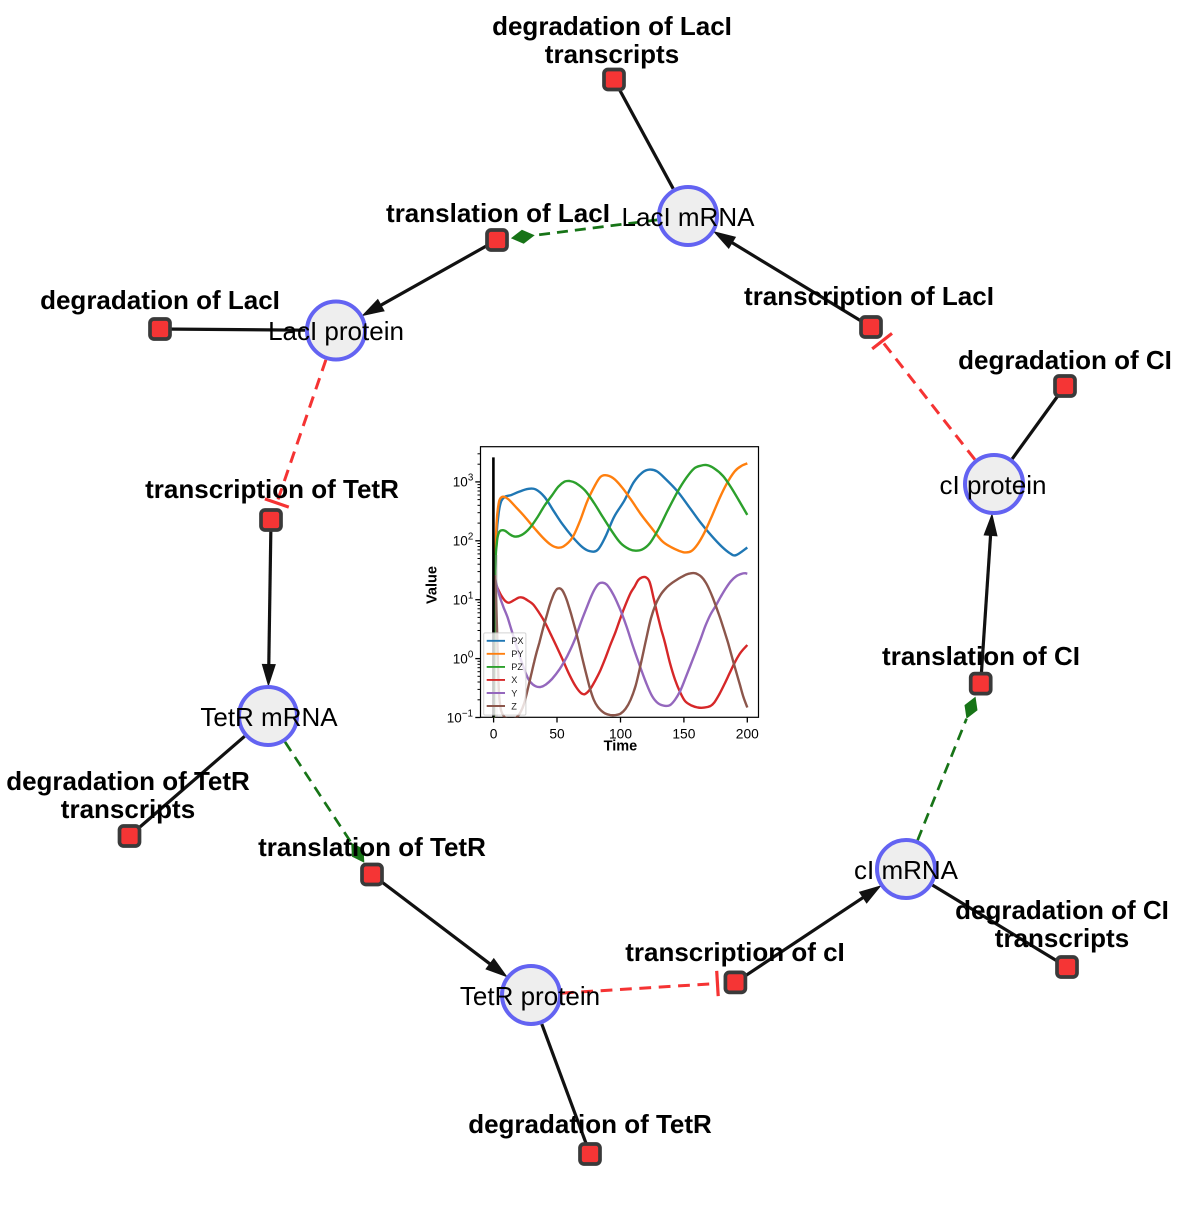  Describe the element at coordinates (735, 952) in the screenshot. I see `svg-text: transcription of cI` at that location.